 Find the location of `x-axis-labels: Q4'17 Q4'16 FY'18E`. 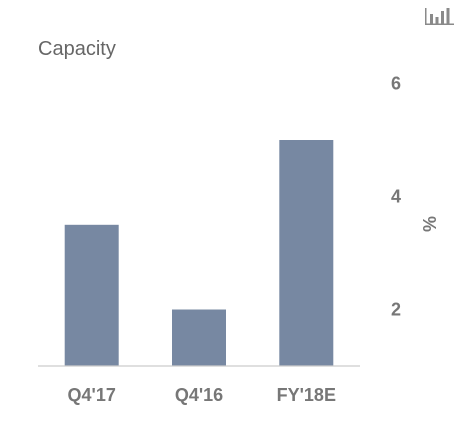

x-axis-labels: Q4'17 Q4'16 FY'18E is located at coordinates (202, 395).